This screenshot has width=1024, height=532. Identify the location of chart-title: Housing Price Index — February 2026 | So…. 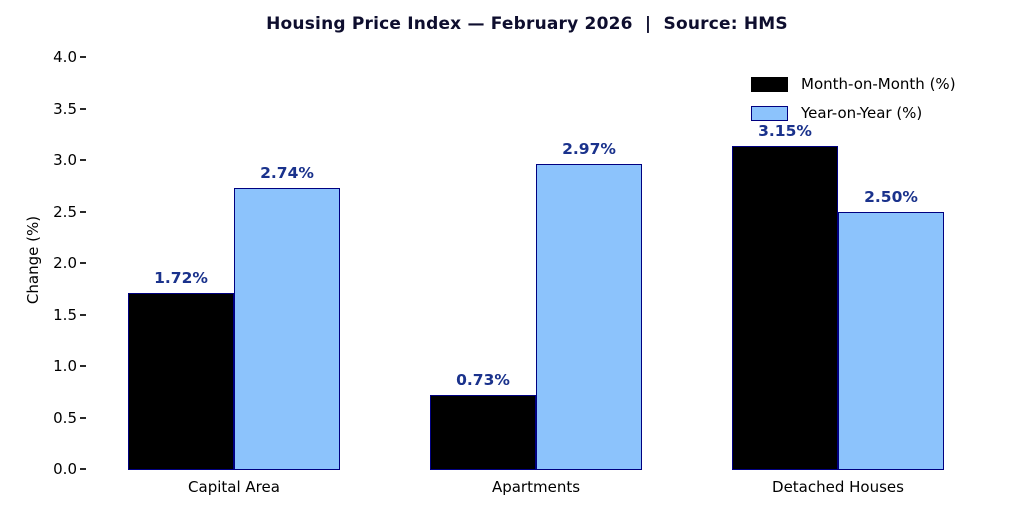
(527, 24).